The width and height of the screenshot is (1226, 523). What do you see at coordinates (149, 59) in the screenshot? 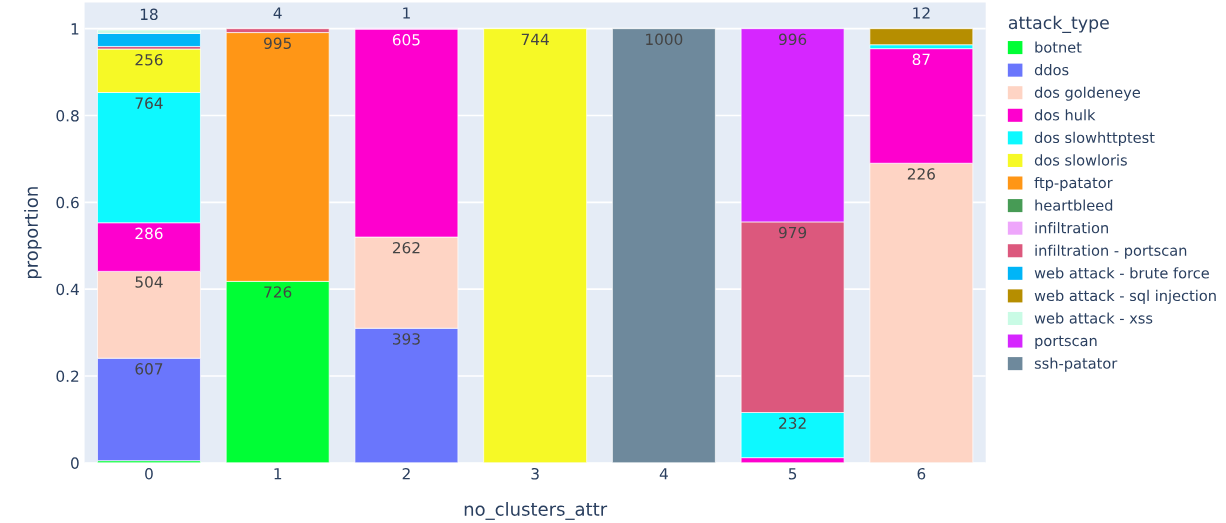
I see `annotation: 256` at bounding box center [149, 59].